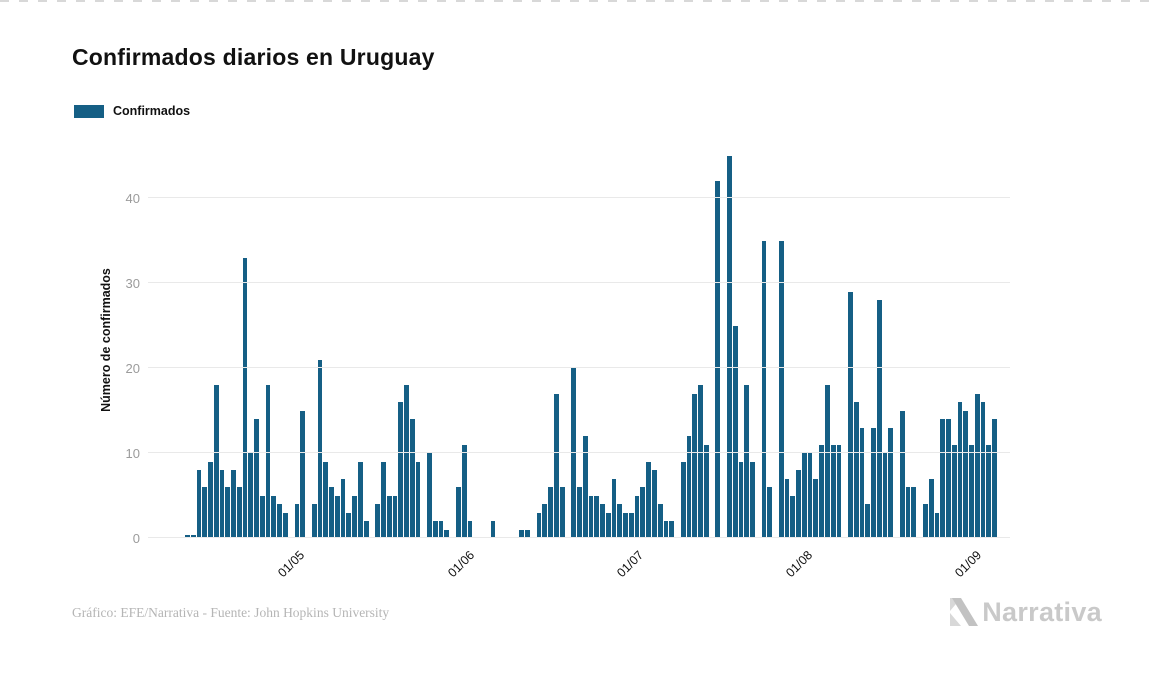 The width and height of the screenshot is (1157, 674). What do you see at coordinates (1042, 611) in the screenshot?
I see `narrativa-logo-text: Narrativa` at bounding box center [1042, 611].